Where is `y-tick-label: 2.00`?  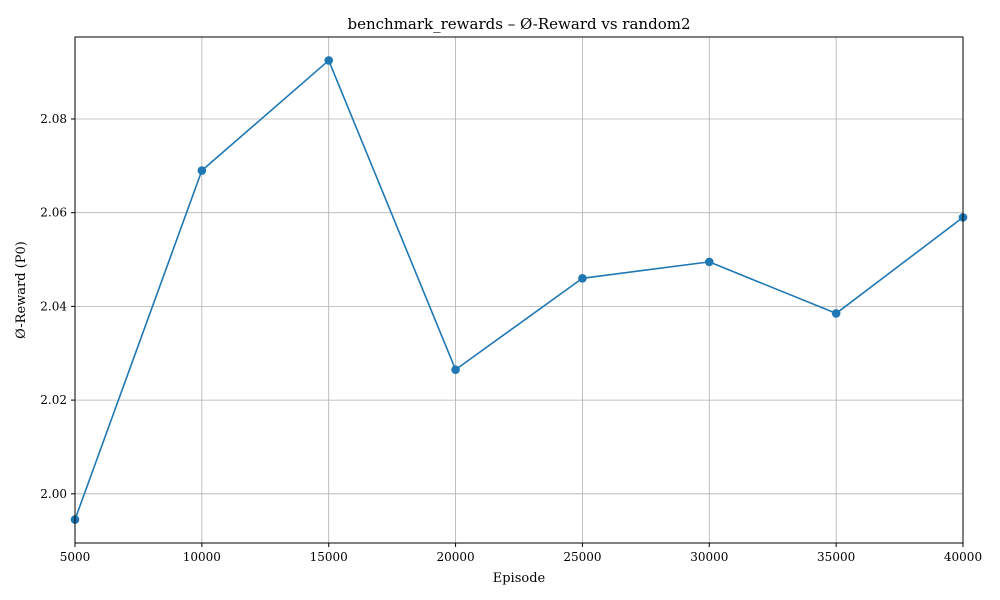
y-tick-label: 2.00 is located at coordinates (53, 494).